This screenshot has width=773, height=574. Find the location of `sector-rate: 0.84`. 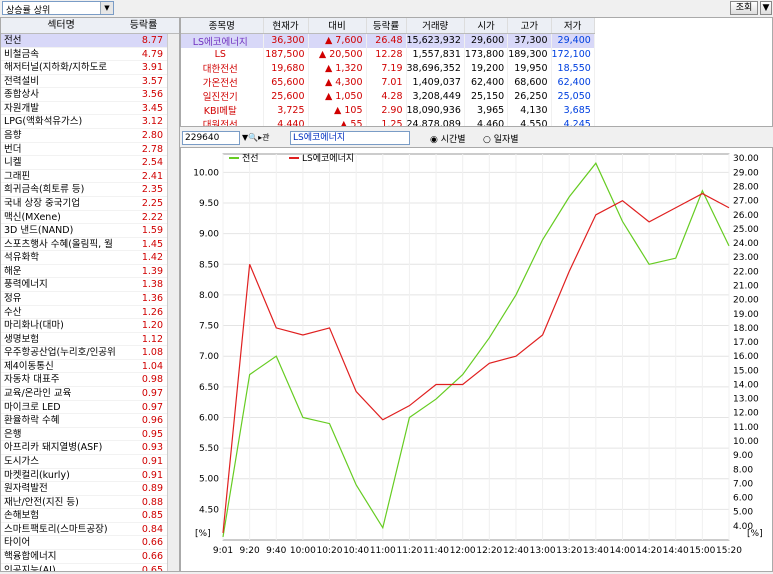

sector-rate: 0.84 is located at coordinates (152, 529).